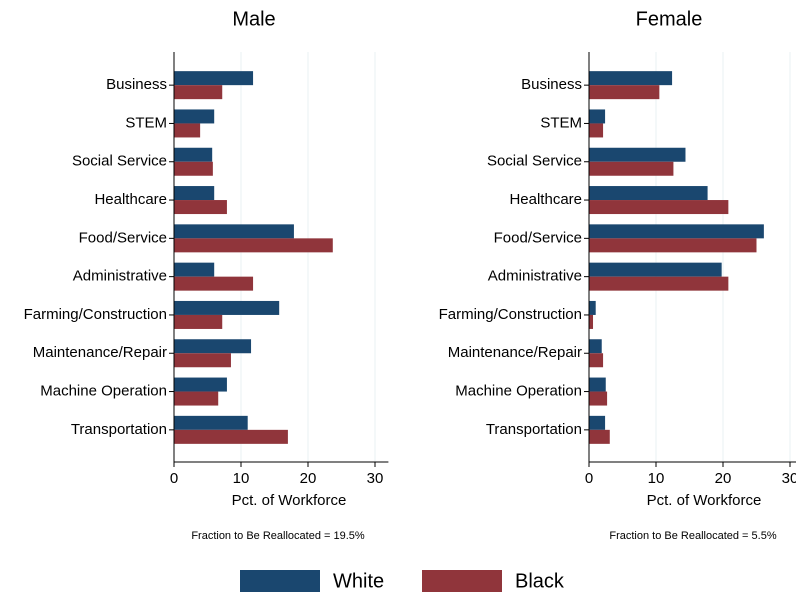 The height and width of the screenshot is (595, 796). I want to click on annotation: Fraction to Be Reallocated = 19.5%, so click(278, 536).